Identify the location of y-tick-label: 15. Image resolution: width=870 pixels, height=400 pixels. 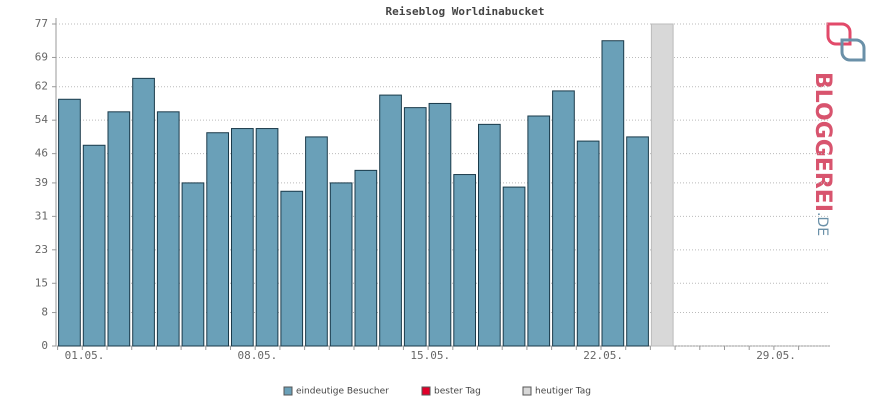
(41, 282).